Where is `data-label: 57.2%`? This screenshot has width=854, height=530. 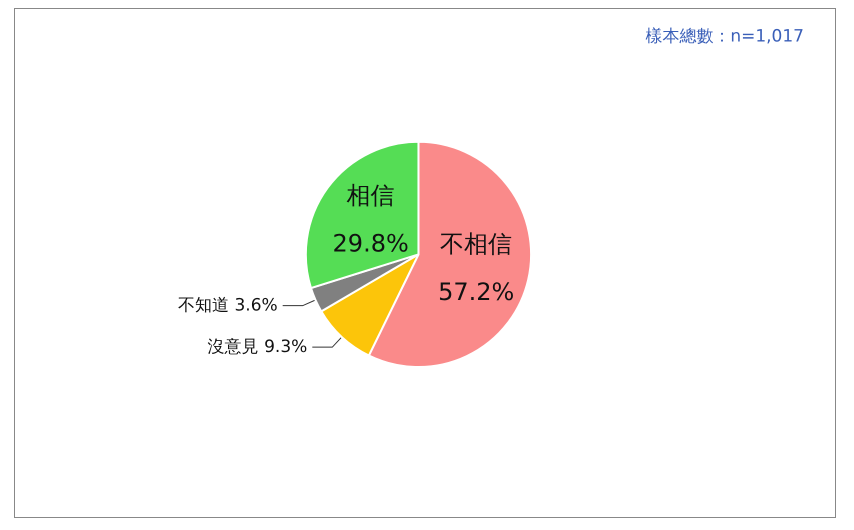
data-label: 57.2% is located at coordinates (476, 292).